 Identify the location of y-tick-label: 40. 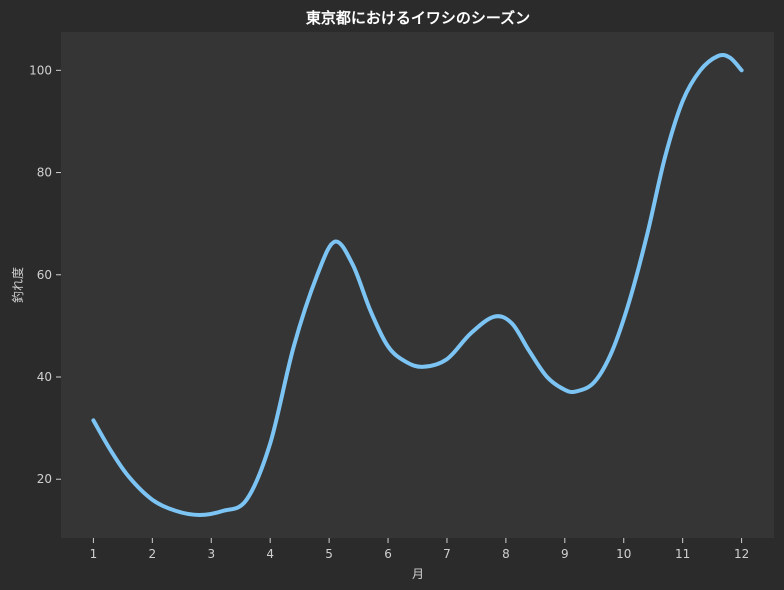
(44, 377).